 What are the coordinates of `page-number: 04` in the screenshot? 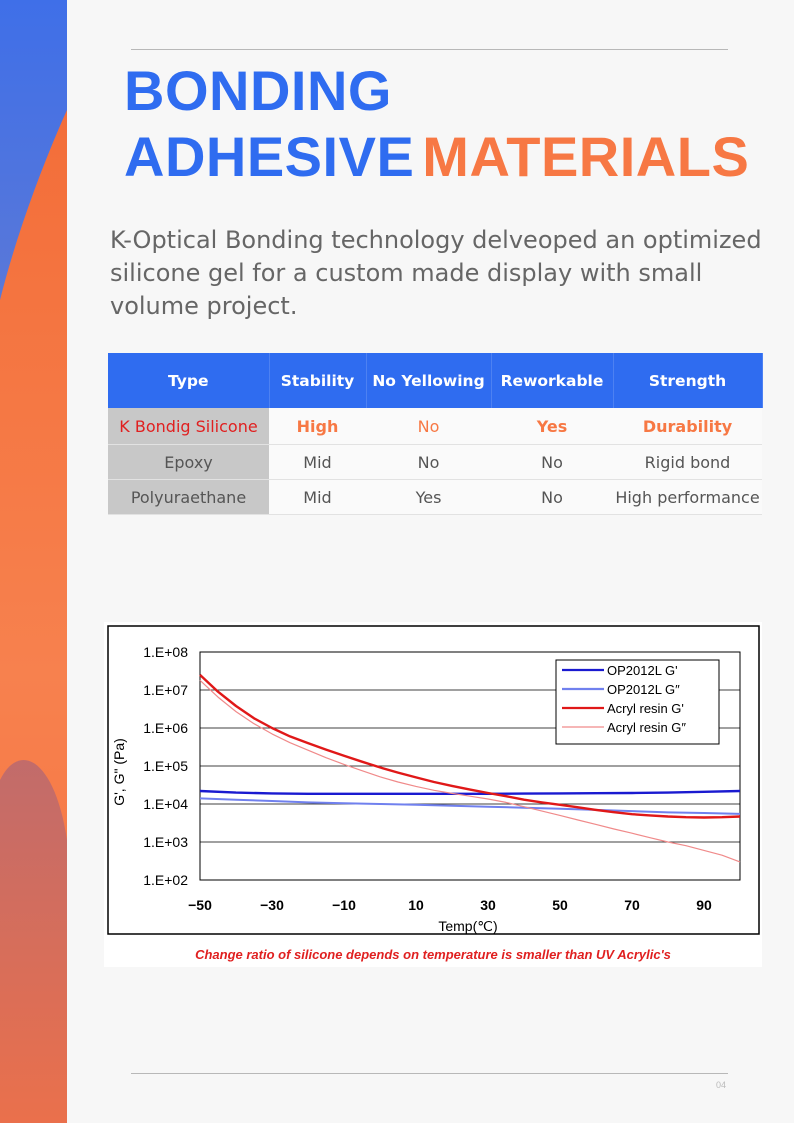 It's located at (721, 1085).